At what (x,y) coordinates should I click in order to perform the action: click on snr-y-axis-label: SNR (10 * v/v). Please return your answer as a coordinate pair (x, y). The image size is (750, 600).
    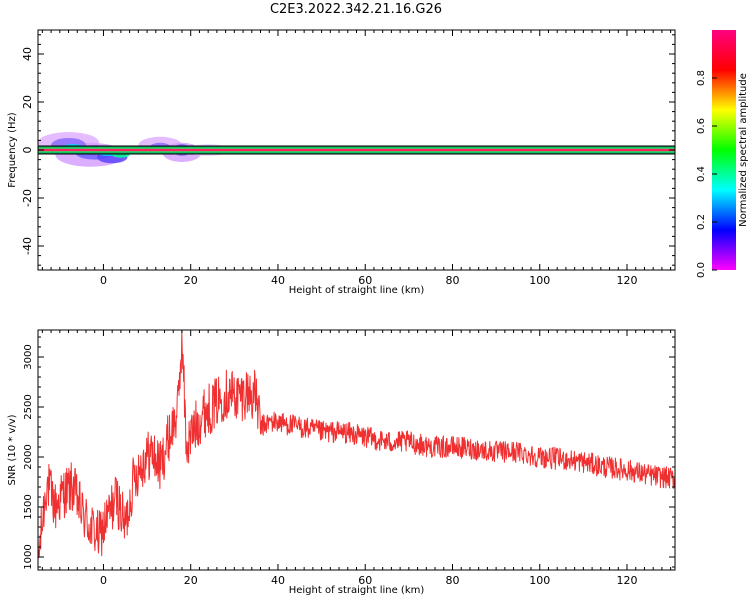
    Looking at the image, I should click on (12, 449).